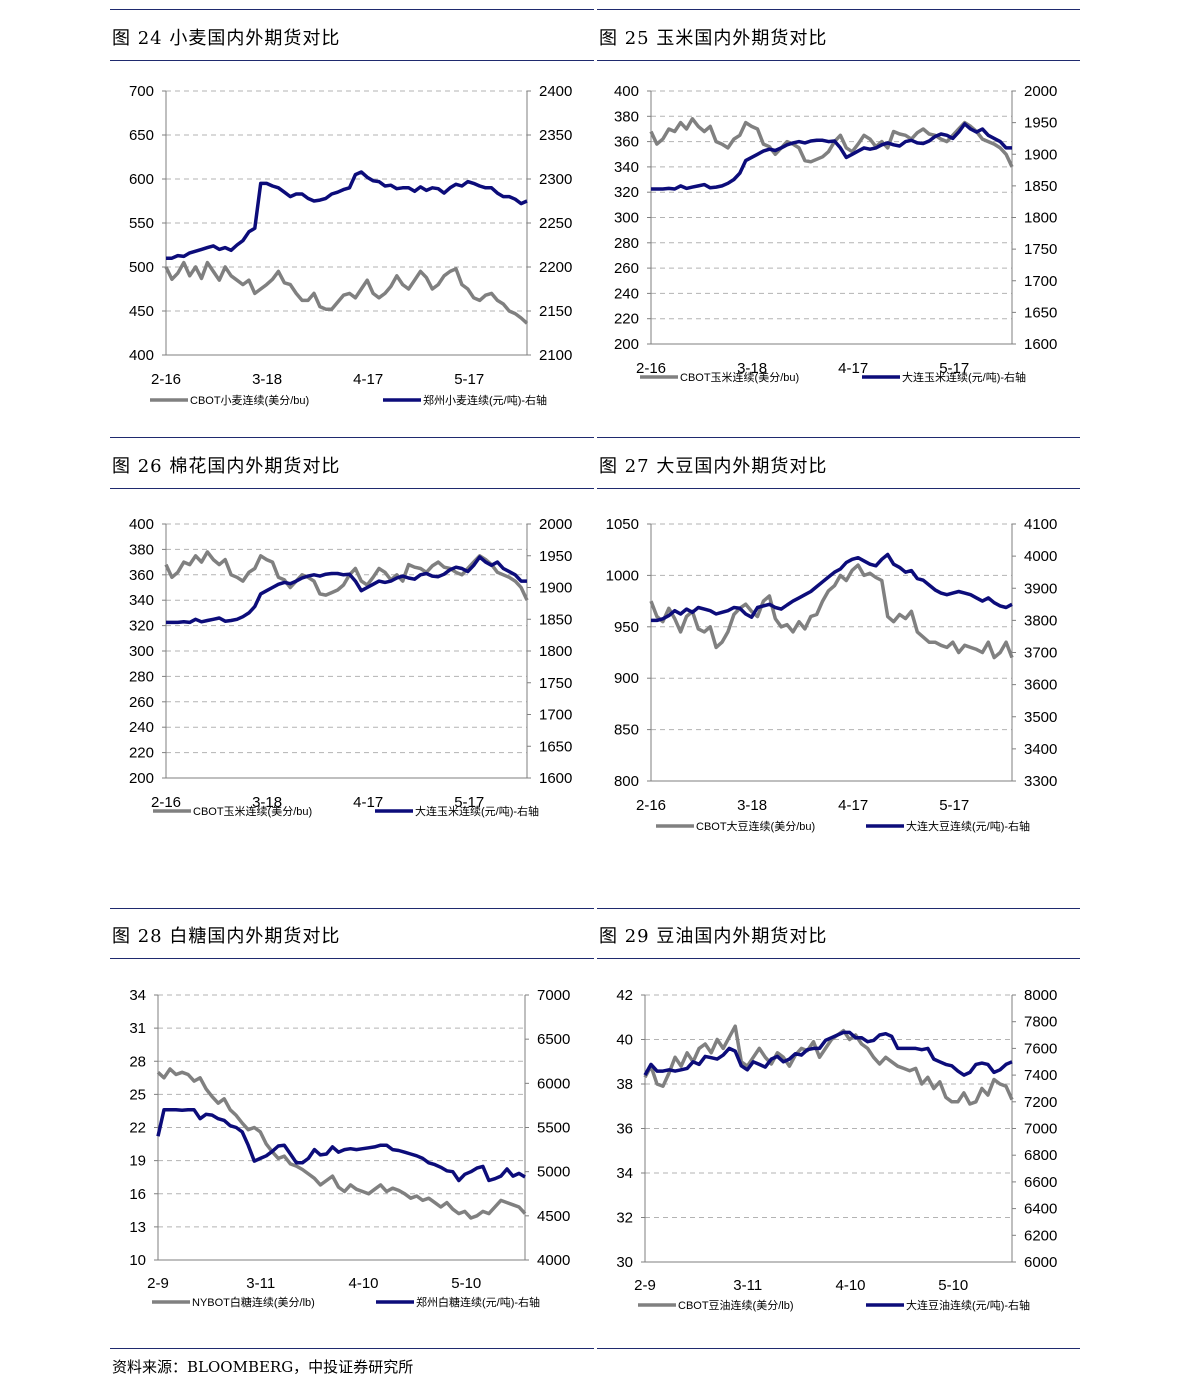 This screenshot has height=1395, width=1191. I want to click on legend-label-1: NYBOT白糖连续(美分/lb), so click(253, 1302).